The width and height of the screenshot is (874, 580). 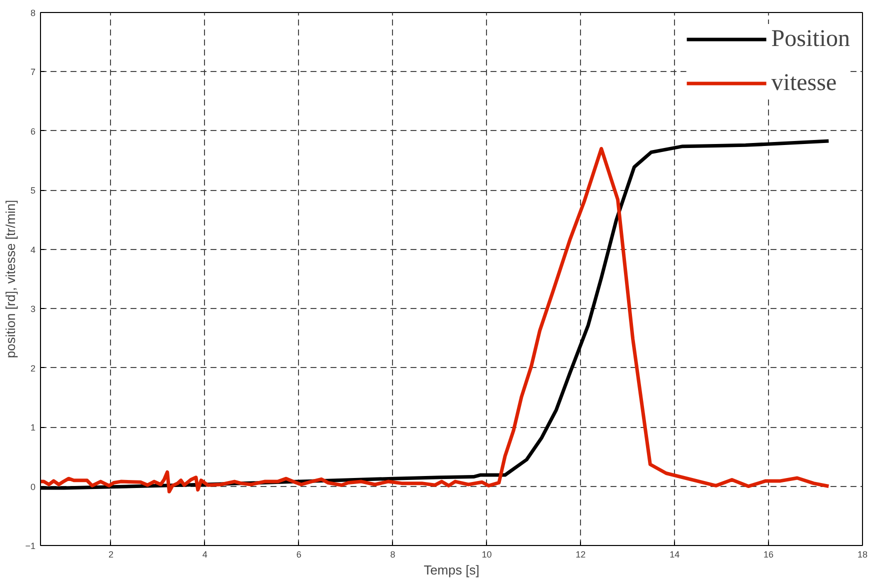 I want to click on x-axis-title: Temps [s], so click(x=452, y=570).